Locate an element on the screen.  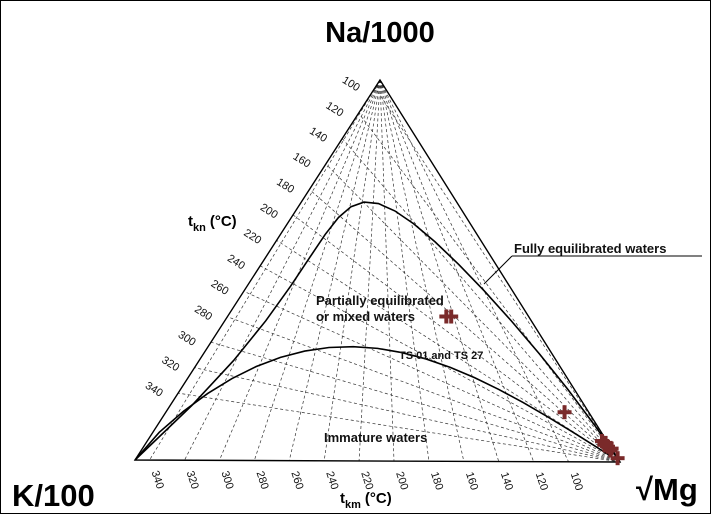
tkn-tick-label: 340 is located at coordinates (154, 390).